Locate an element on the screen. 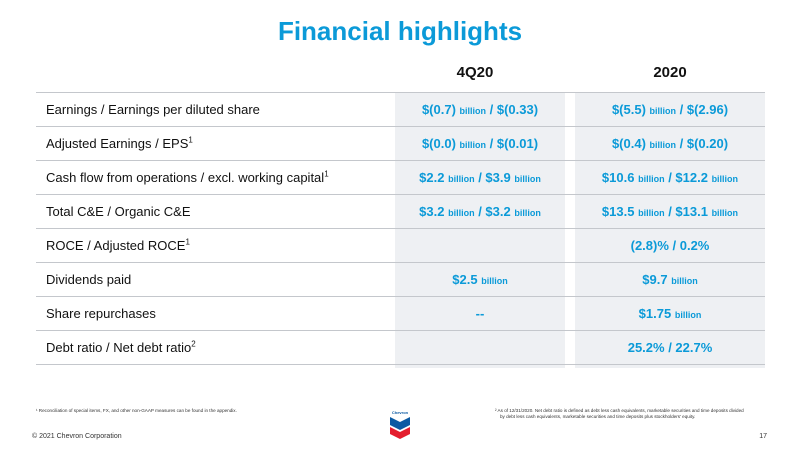 Image resolution: width=800 pixels, height=450 pixels. value-text: $1.75 is located at coordinates (656, 313).